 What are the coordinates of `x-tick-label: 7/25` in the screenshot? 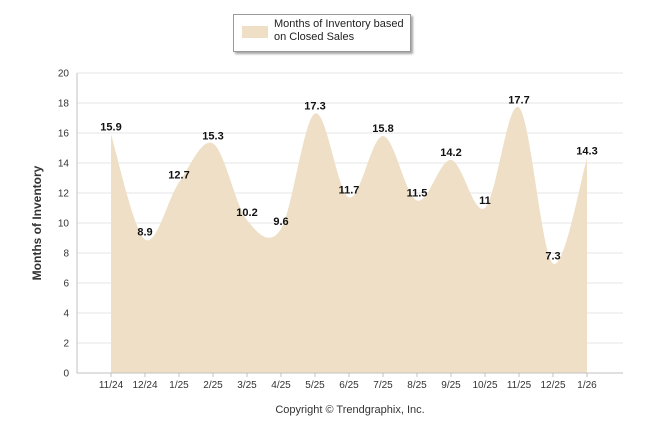 It's located at (383, 385).